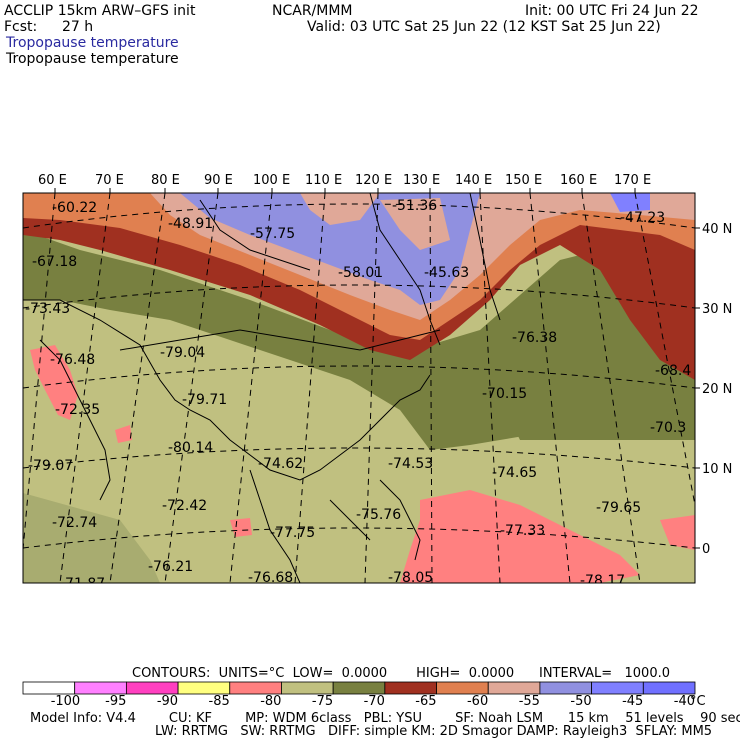 This screenshot has height=740, width=740. I want to click on organization-label: NCAR/MMM, so click(312, 11).